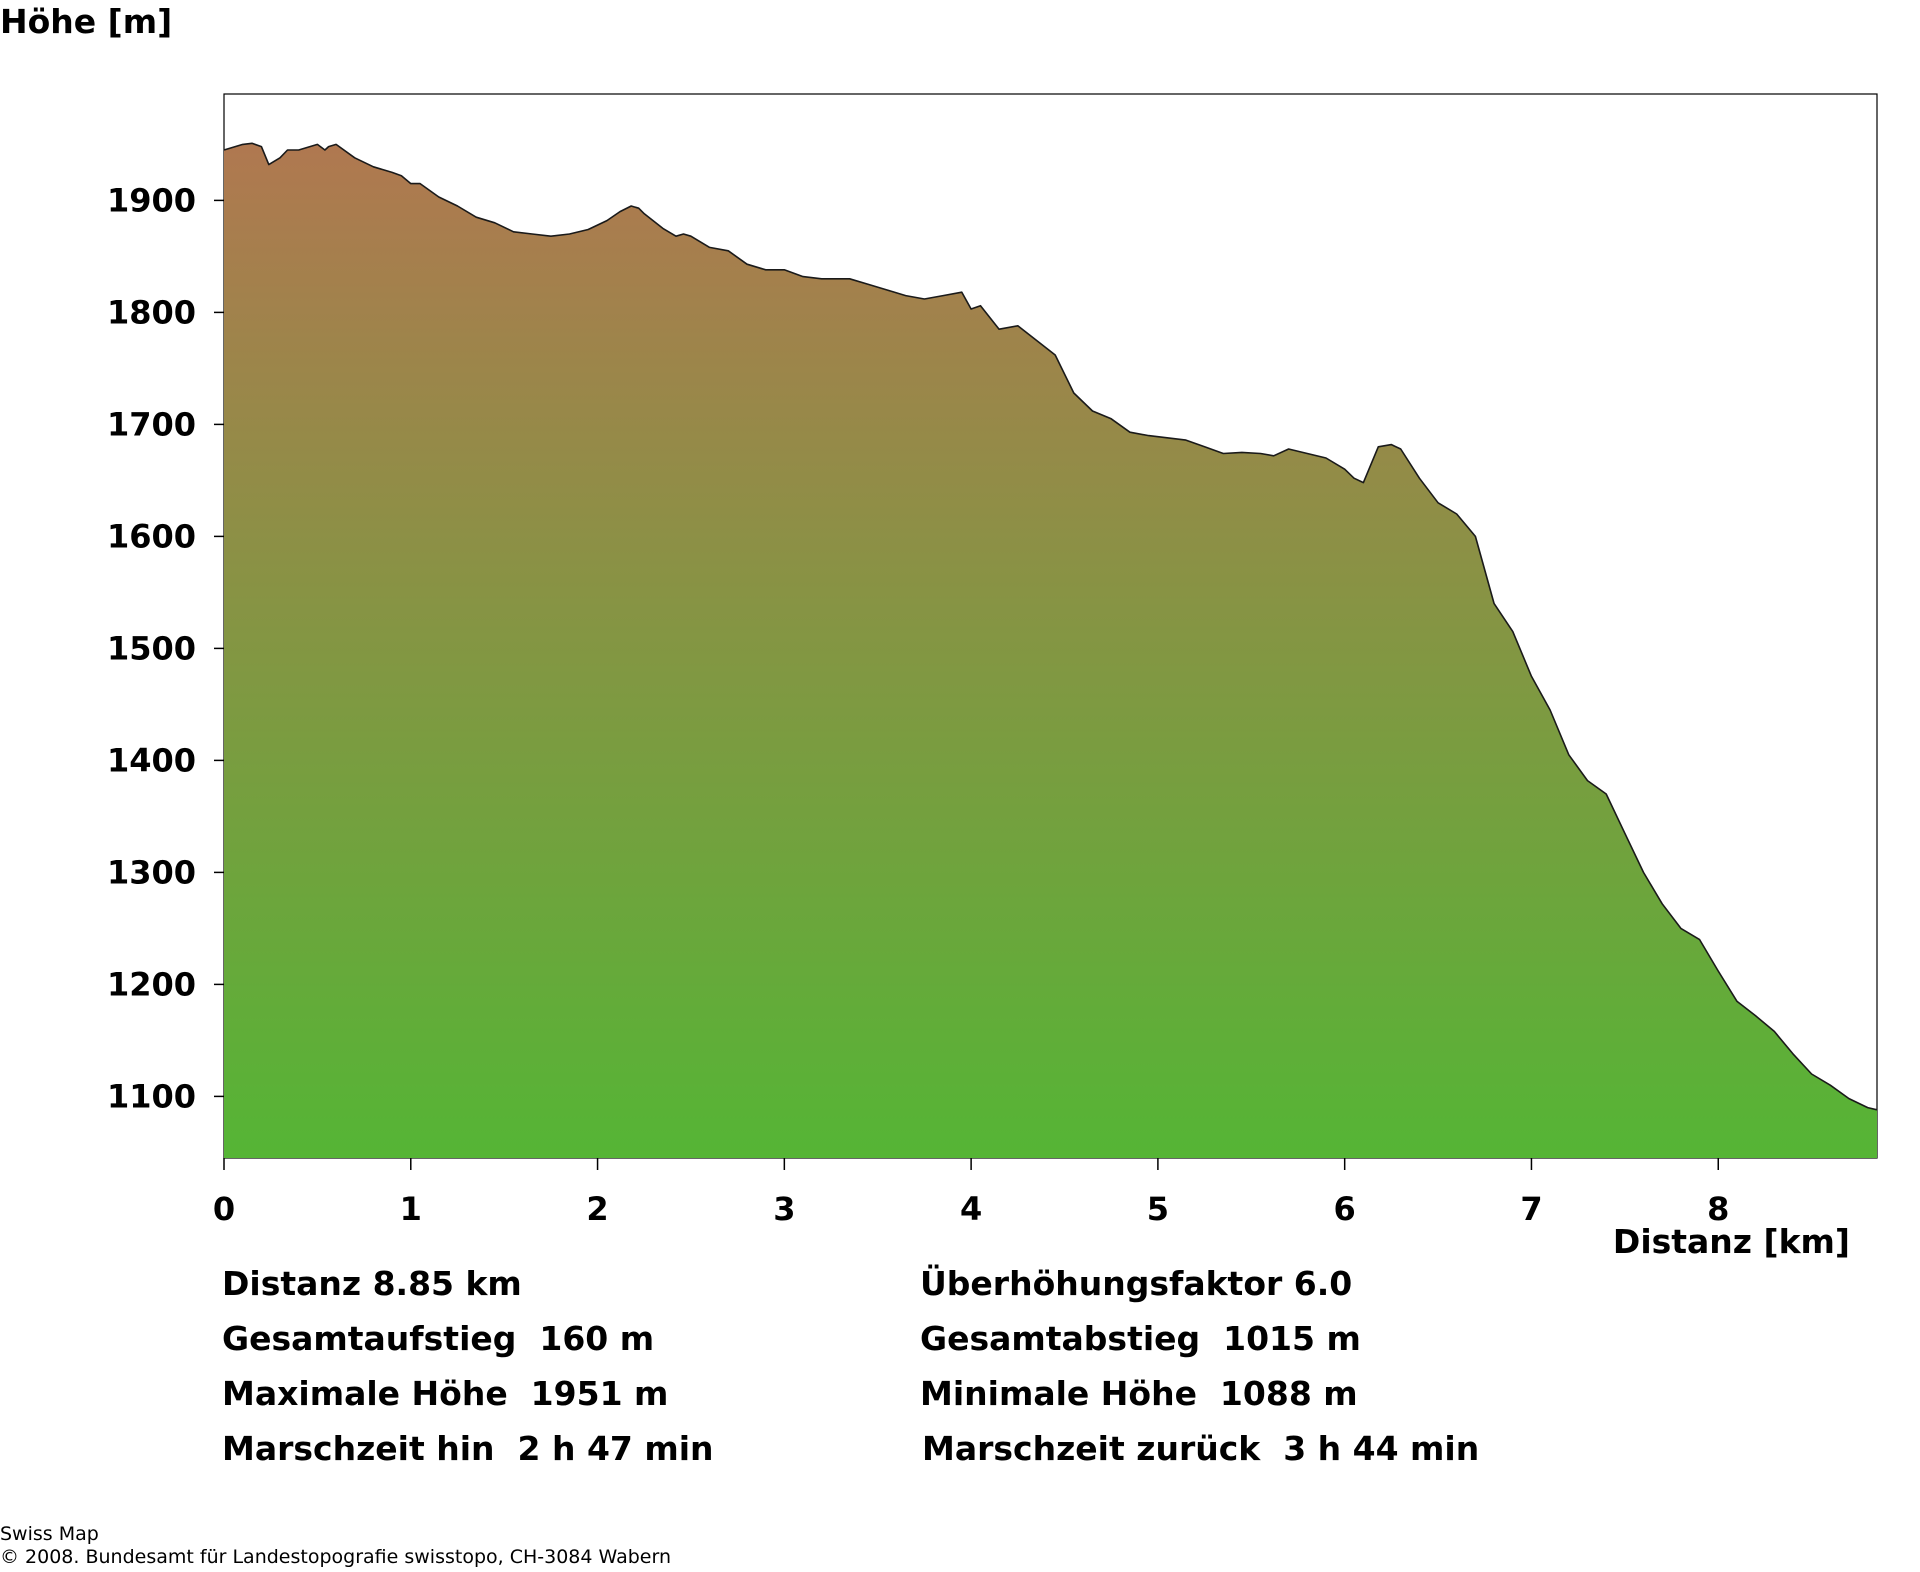 This screenshot has width=1920, height=1572. I want to click on x-tick-label: 7, so click(1531, 1209).